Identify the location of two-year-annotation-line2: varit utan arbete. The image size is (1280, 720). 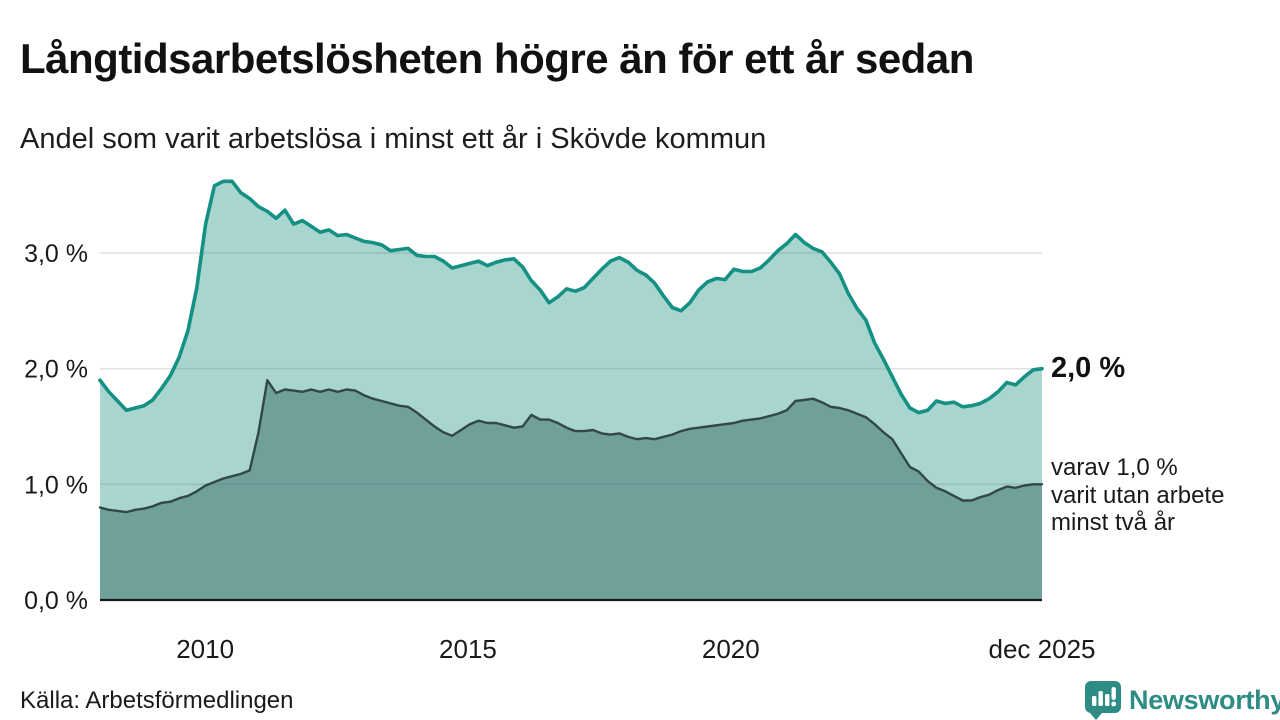
(1138, 495).